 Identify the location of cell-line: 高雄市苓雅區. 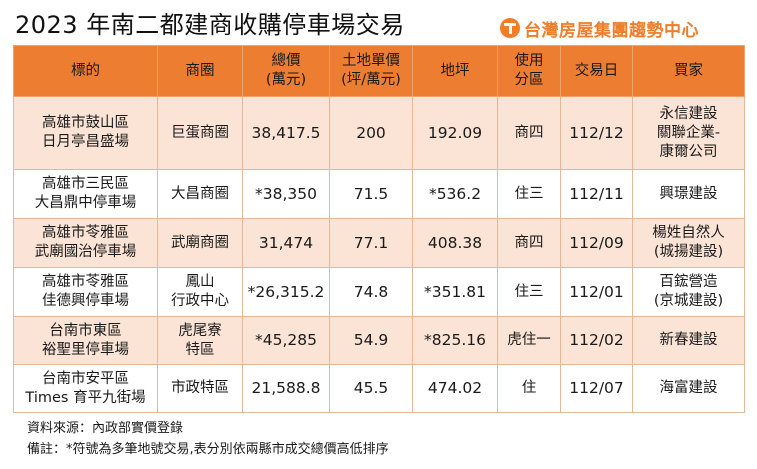
(85, 282).